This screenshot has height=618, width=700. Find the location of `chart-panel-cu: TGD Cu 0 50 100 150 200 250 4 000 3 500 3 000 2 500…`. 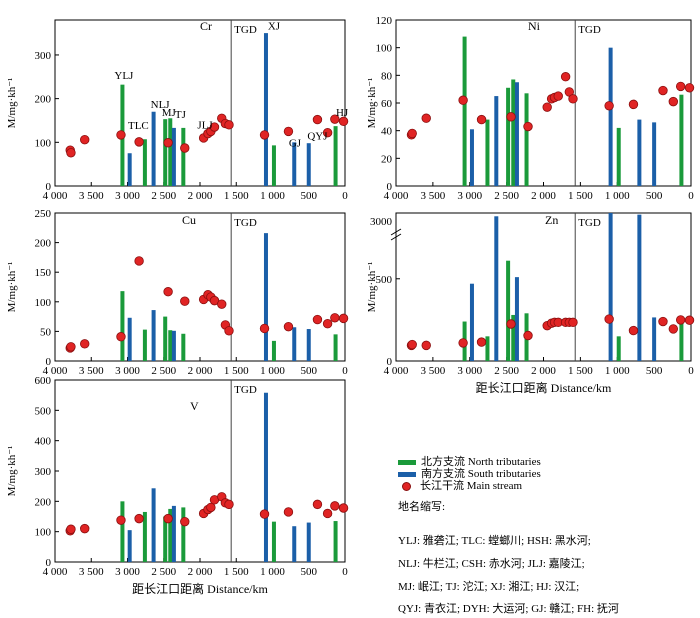

chart-panel-cu: TGD Cu 0 50 100 150 200 250 4 000 3 500 3 000 2 500… is located at coordinates (177, 292).